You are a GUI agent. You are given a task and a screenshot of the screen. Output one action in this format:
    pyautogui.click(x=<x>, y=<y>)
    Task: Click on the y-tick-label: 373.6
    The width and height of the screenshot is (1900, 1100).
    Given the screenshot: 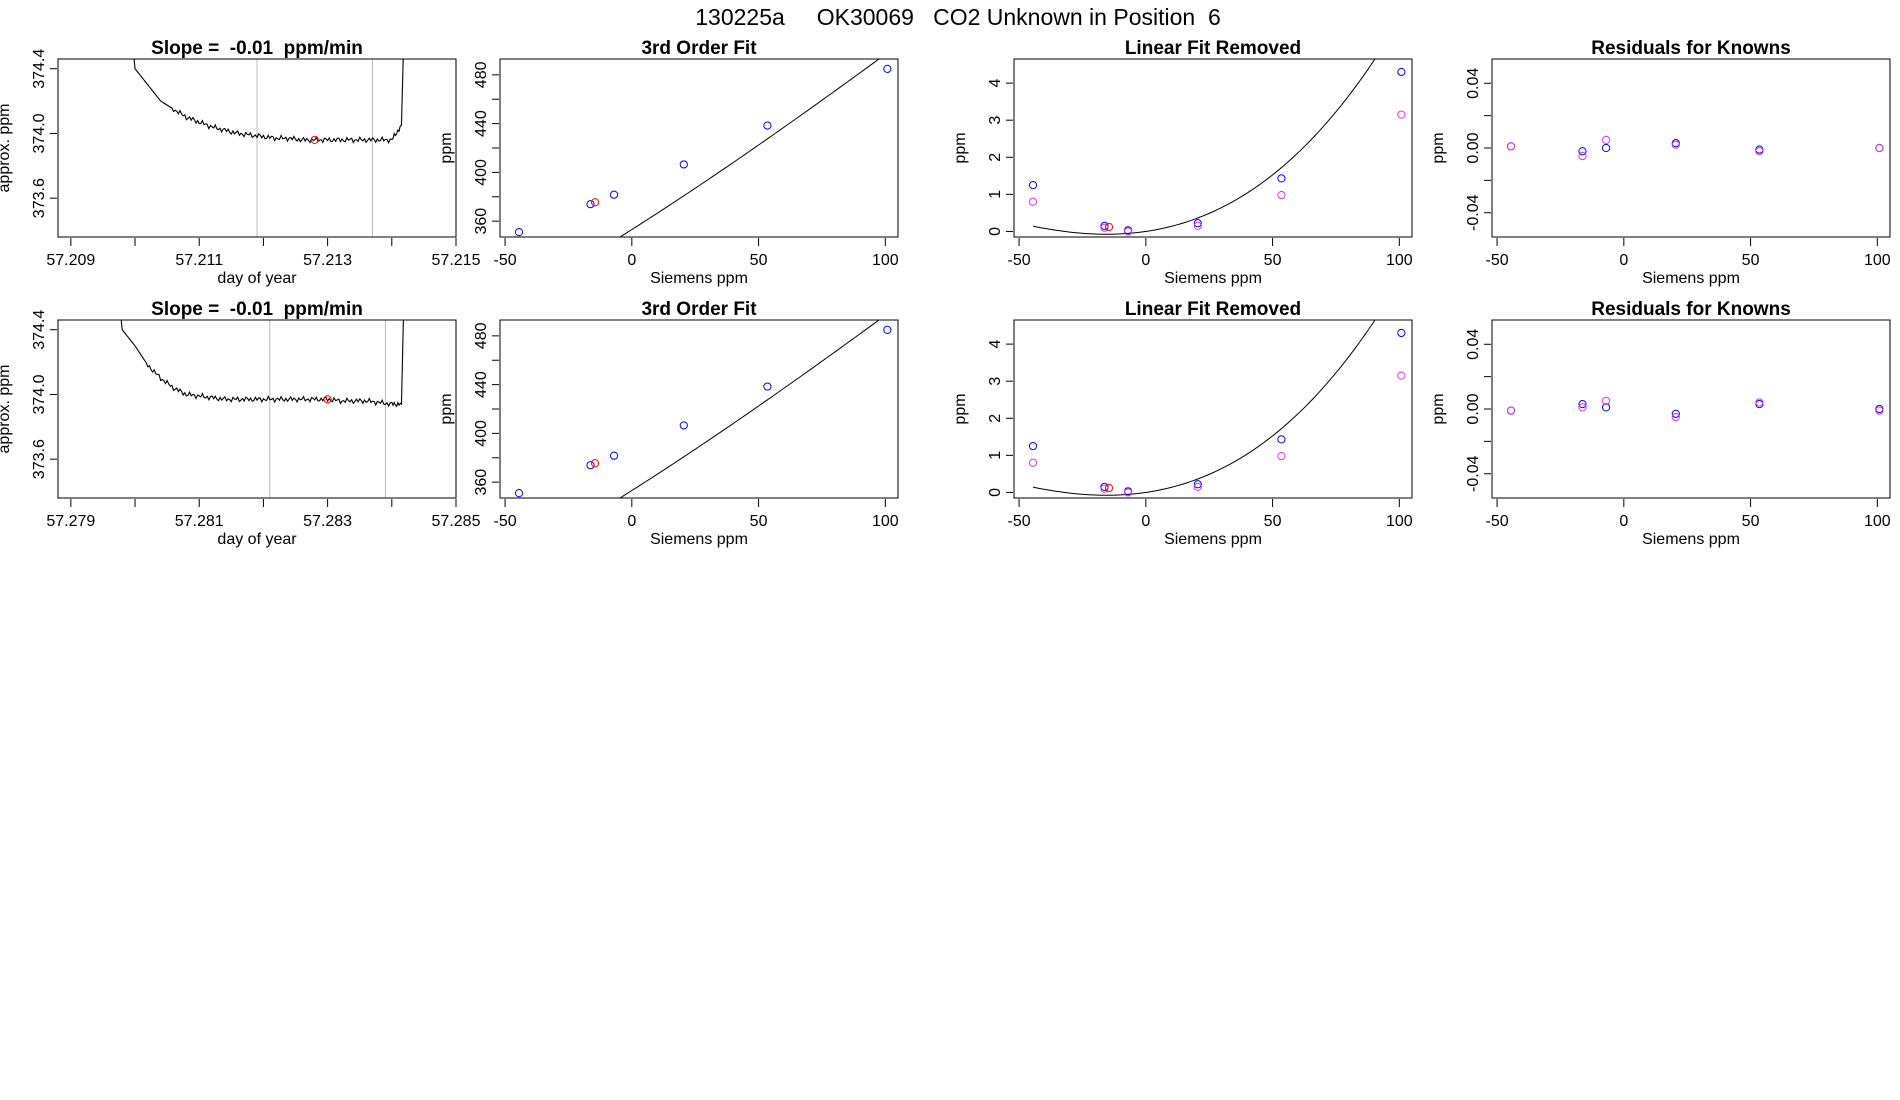 What is the action you would take?
    pyautogui.click(x=39, y=198)
    